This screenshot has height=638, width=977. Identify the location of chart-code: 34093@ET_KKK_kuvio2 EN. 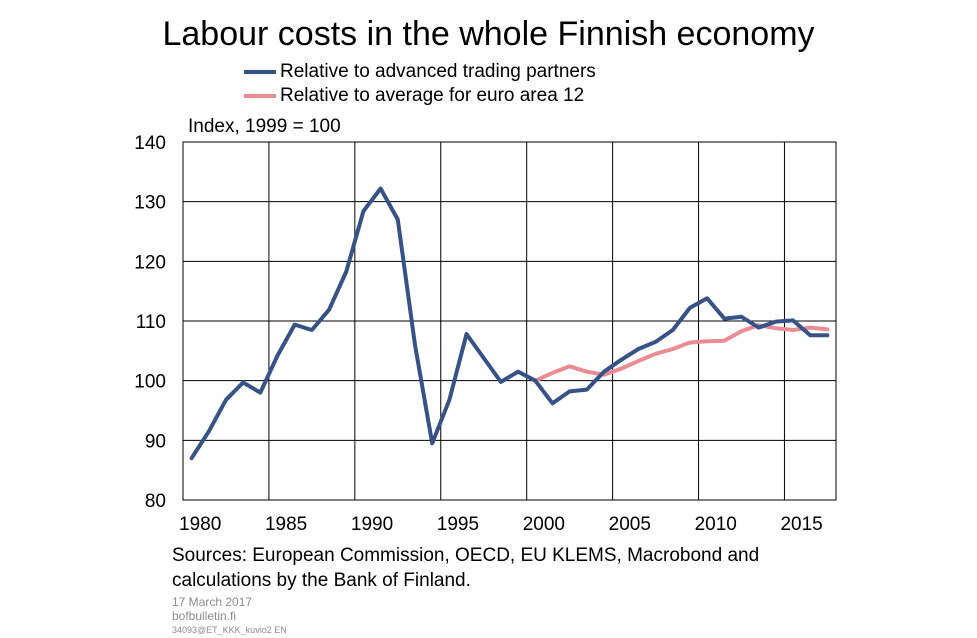
(229, 630).